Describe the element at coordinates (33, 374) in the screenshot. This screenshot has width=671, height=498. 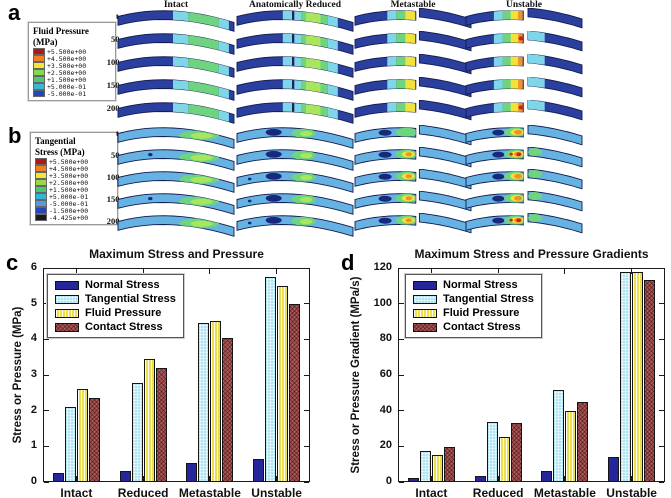
I see `y-tick-label: 3` at that location.